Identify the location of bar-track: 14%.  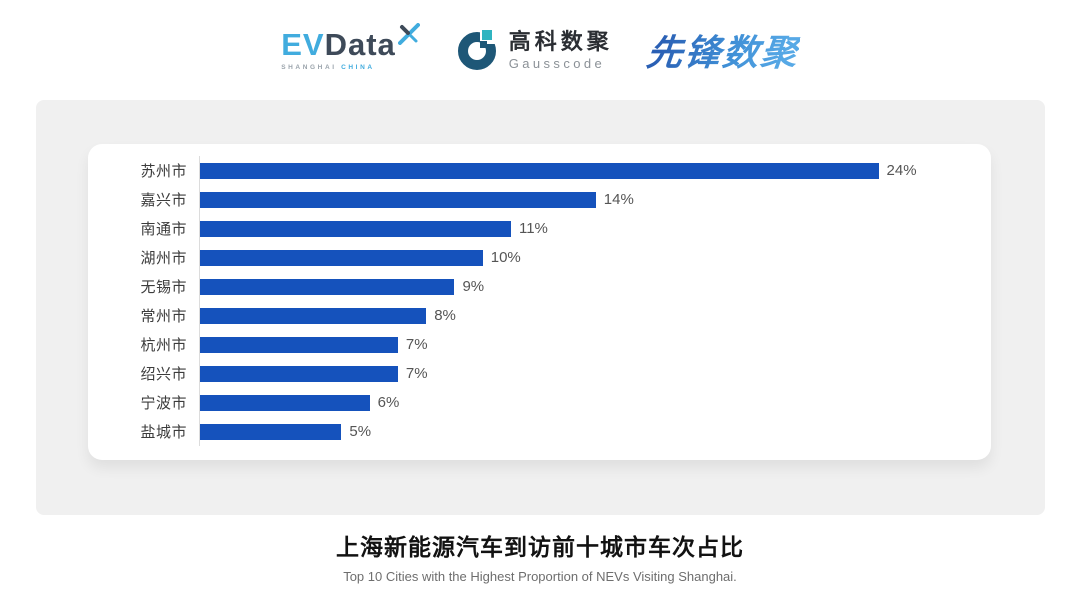
(582, 199).